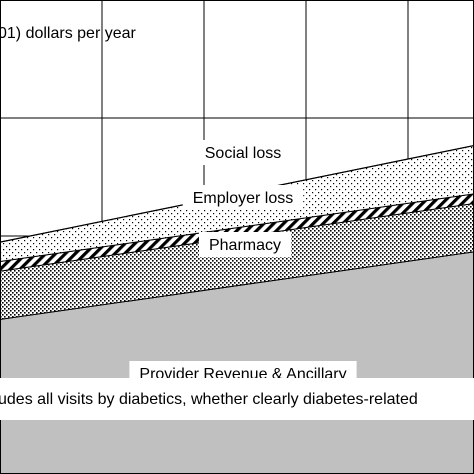  I want to click on series-label-text: Social loss, so click(243, 153).